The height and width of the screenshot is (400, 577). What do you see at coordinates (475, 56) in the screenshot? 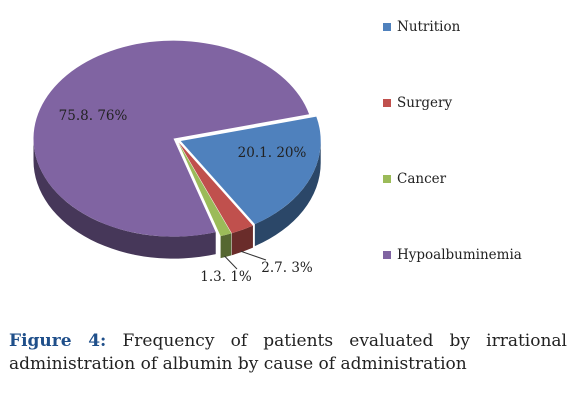
I see `legend-item-nutrition: Nutrition` at bounding box center [475, 56].